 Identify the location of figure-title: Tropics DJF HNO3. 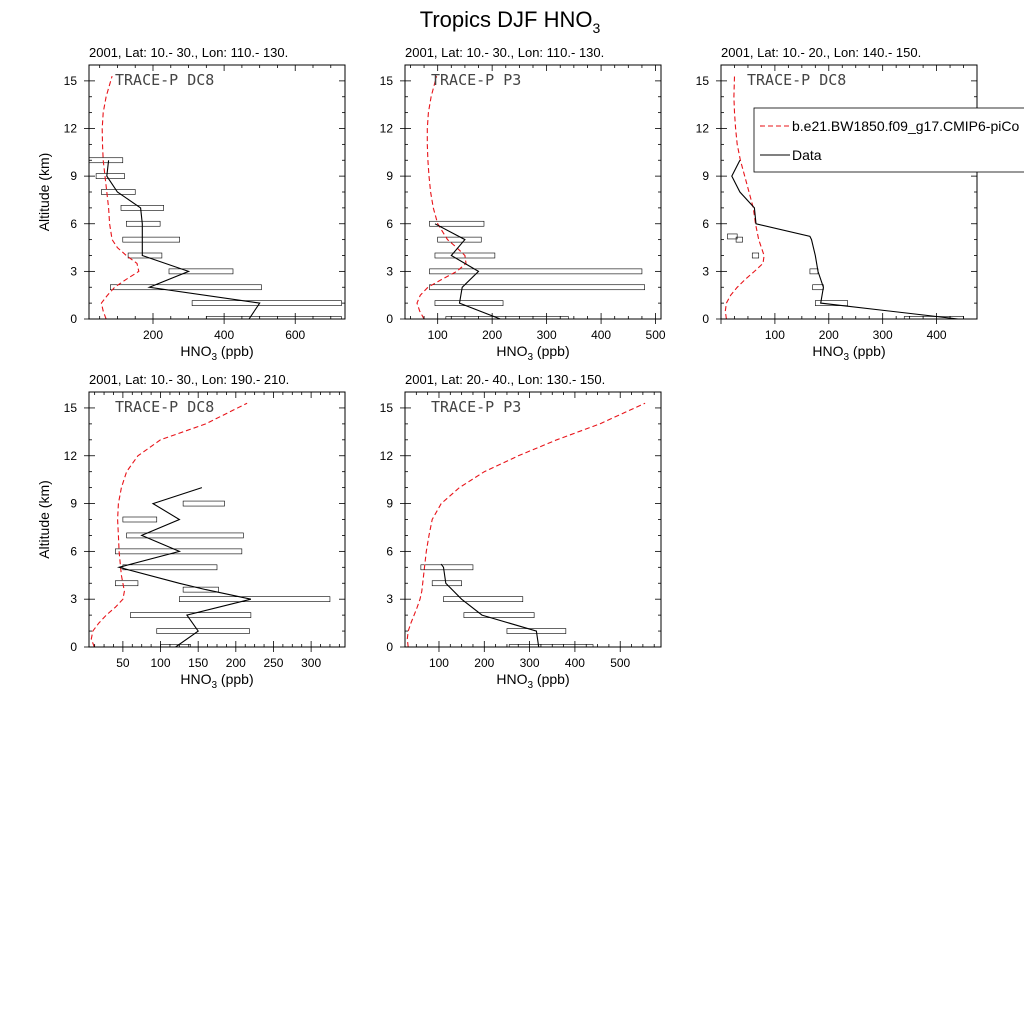
(510, 21).